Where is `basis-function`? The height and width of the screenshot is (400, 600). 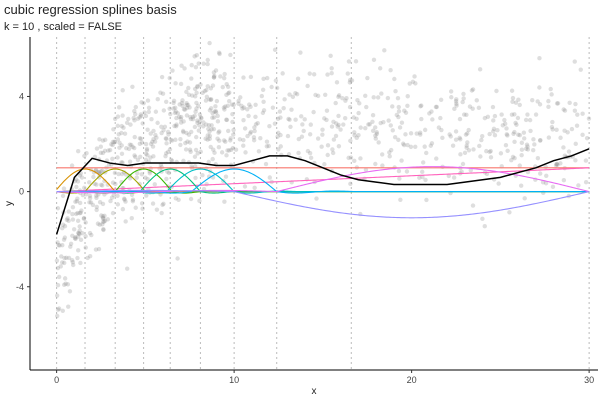 basis-function is located at coordinates (323, 181).